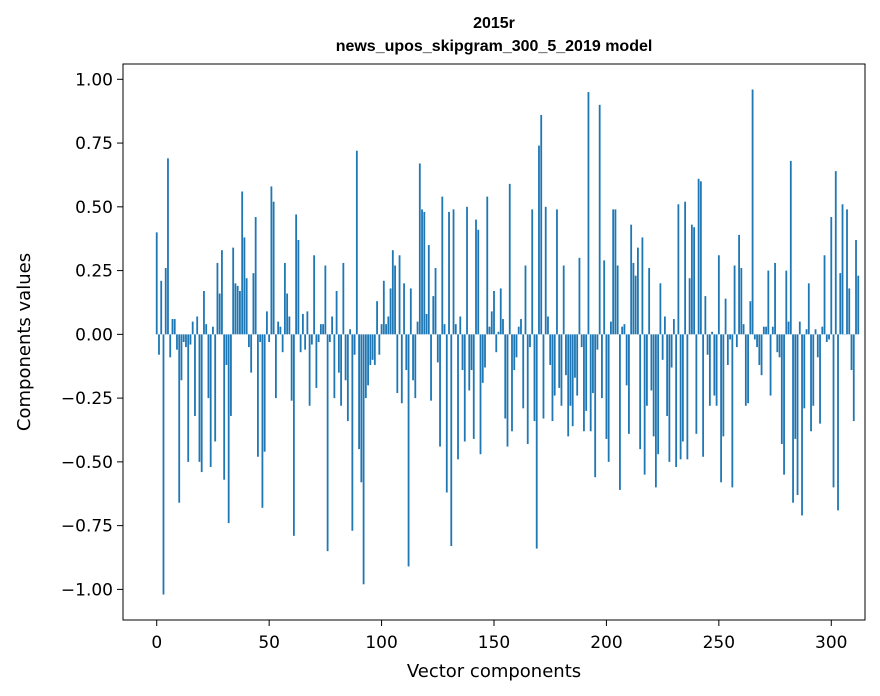  Describe the element at coordinates (831, 643) in the screenshot. I see `x-tick-label: 300` at that location.